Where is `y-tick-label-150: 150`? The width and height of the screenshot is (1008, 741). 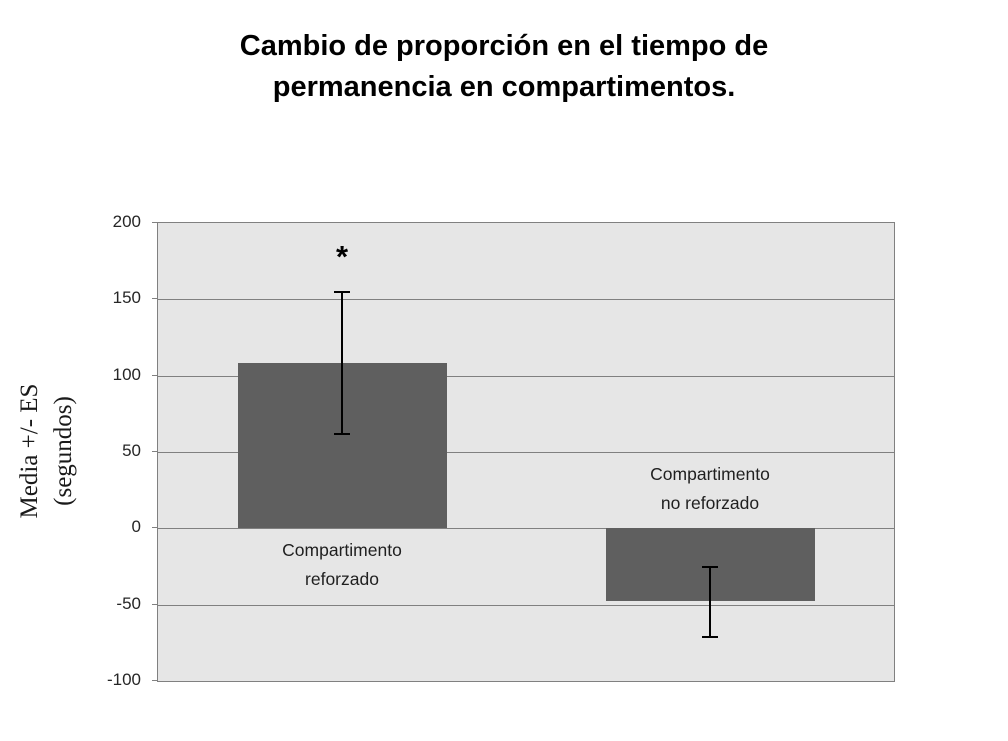
y-tick-label-150: 150 is located at coordinates (126, 297).